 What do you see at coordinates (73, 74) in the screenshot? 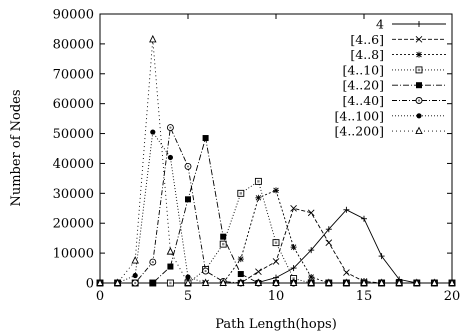
I see `y-tick-label: 70000` at bounding box center [73, 74].